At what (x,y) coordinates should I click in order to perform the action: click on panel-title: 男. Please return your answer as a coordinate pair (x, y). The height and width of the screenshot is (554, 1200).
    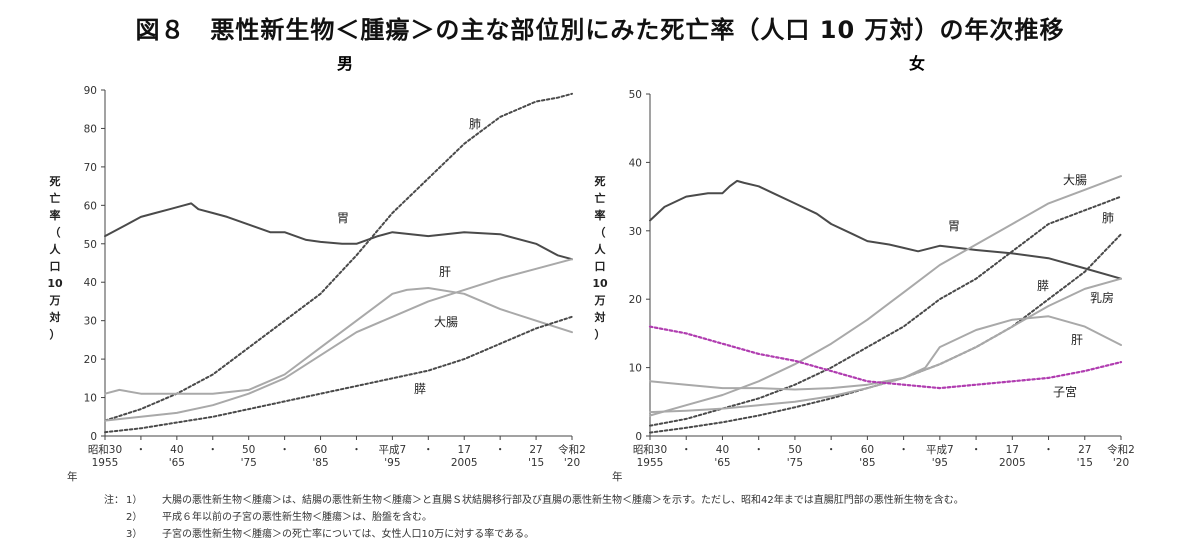
    Looking at the image, I should click on (345, 63).